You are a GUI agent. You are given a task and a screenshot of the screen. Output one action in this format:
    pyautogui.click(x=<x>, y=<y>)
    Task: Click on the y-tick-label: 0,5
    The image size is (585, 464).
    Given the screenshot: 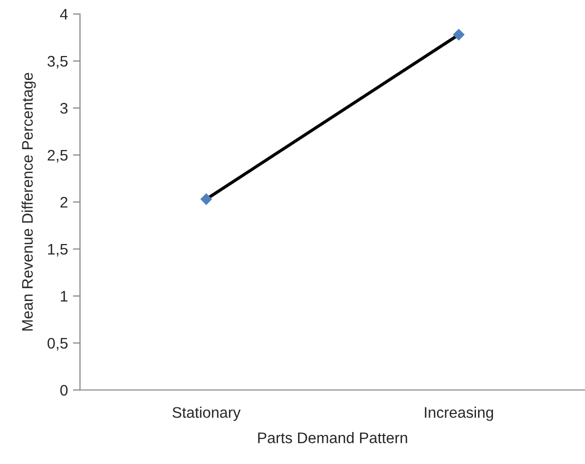 What is the action you would take?
    pyautogui.click(x=58, y=344)
    